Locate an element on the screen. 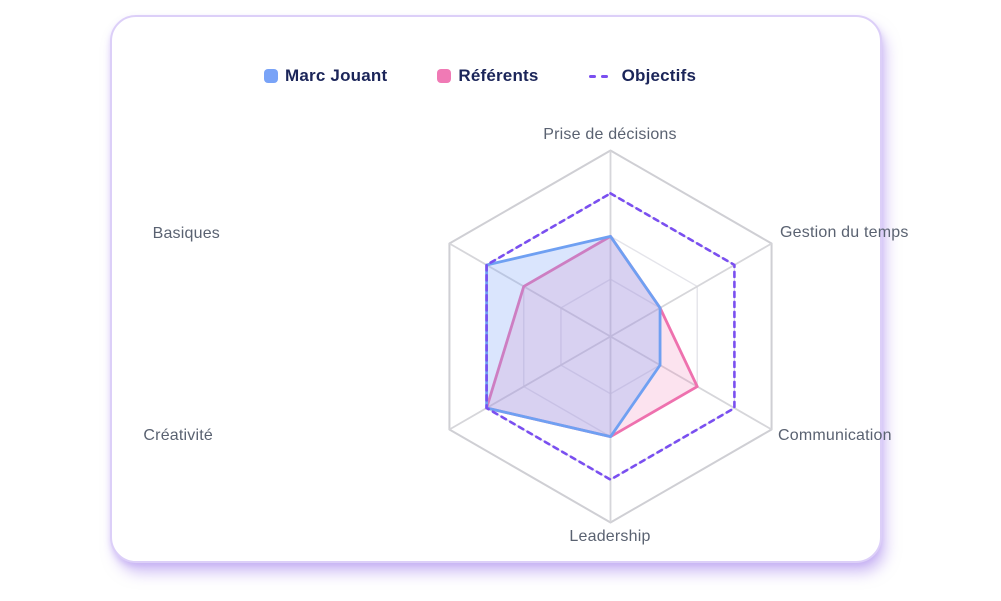 The width and height of the screenshot is (1001, 601). grid-spoke-creativite is located at coordinates (529, 383).